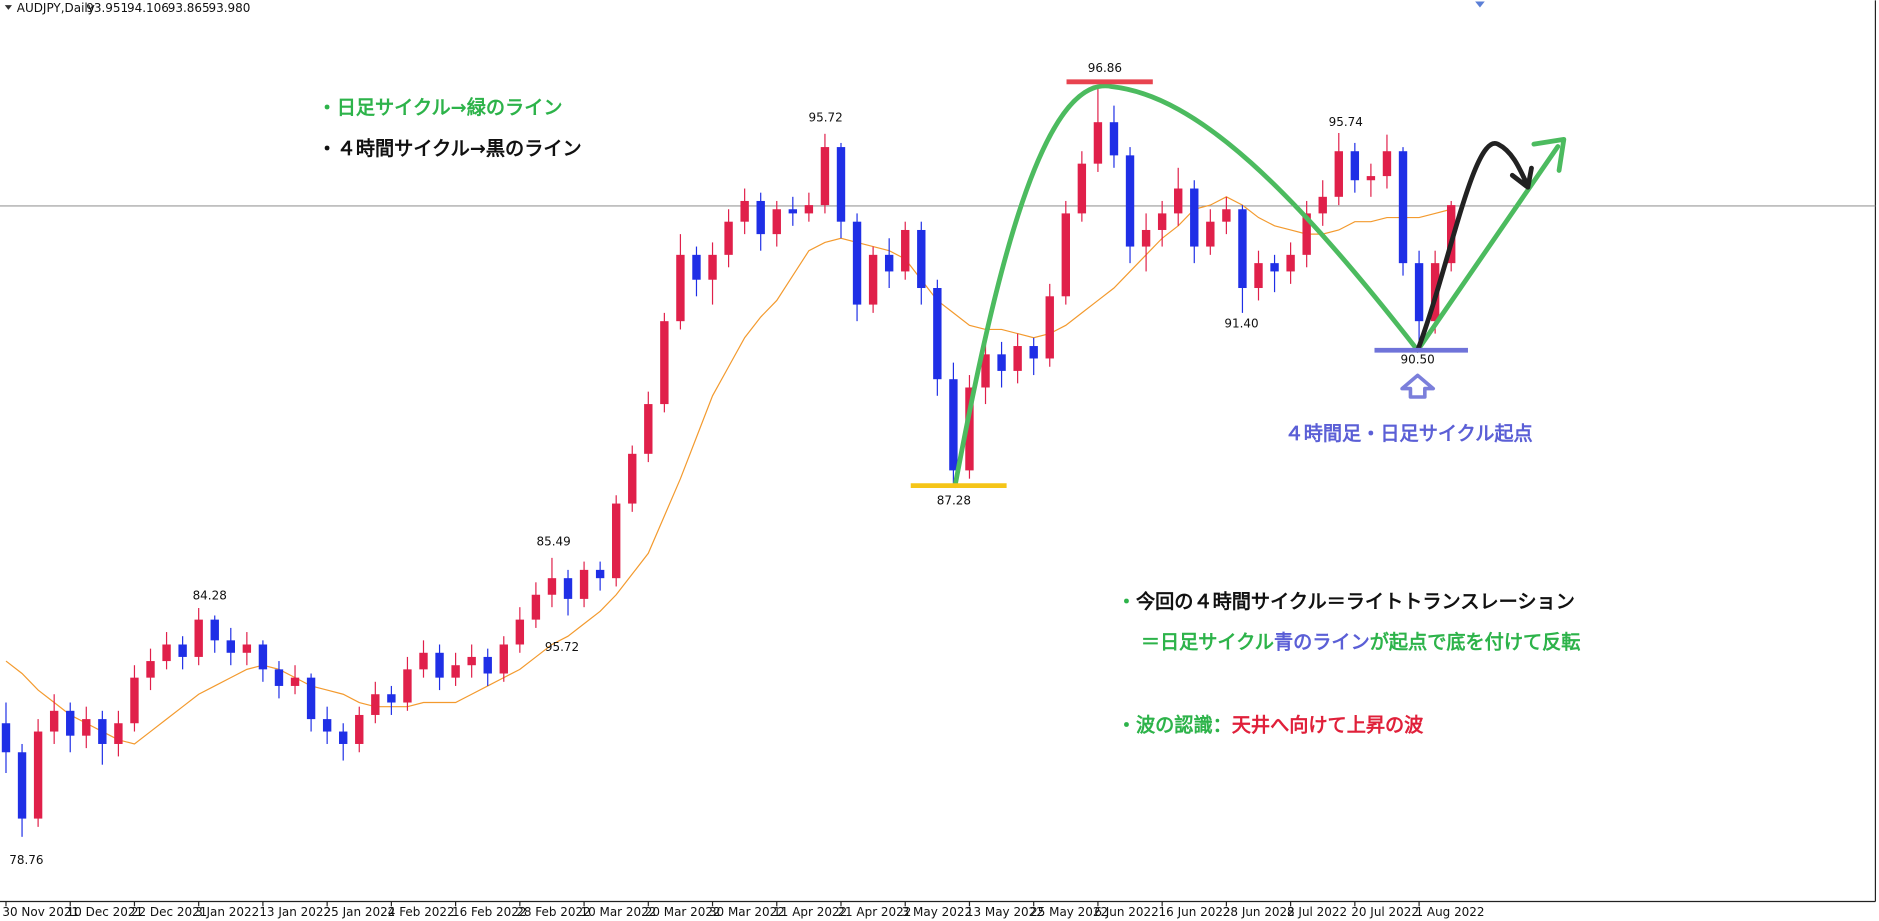 Image resolution: width=1879 pixels, height=921 pixels. I want to click on price-label: 87.28, so click(954, 501).